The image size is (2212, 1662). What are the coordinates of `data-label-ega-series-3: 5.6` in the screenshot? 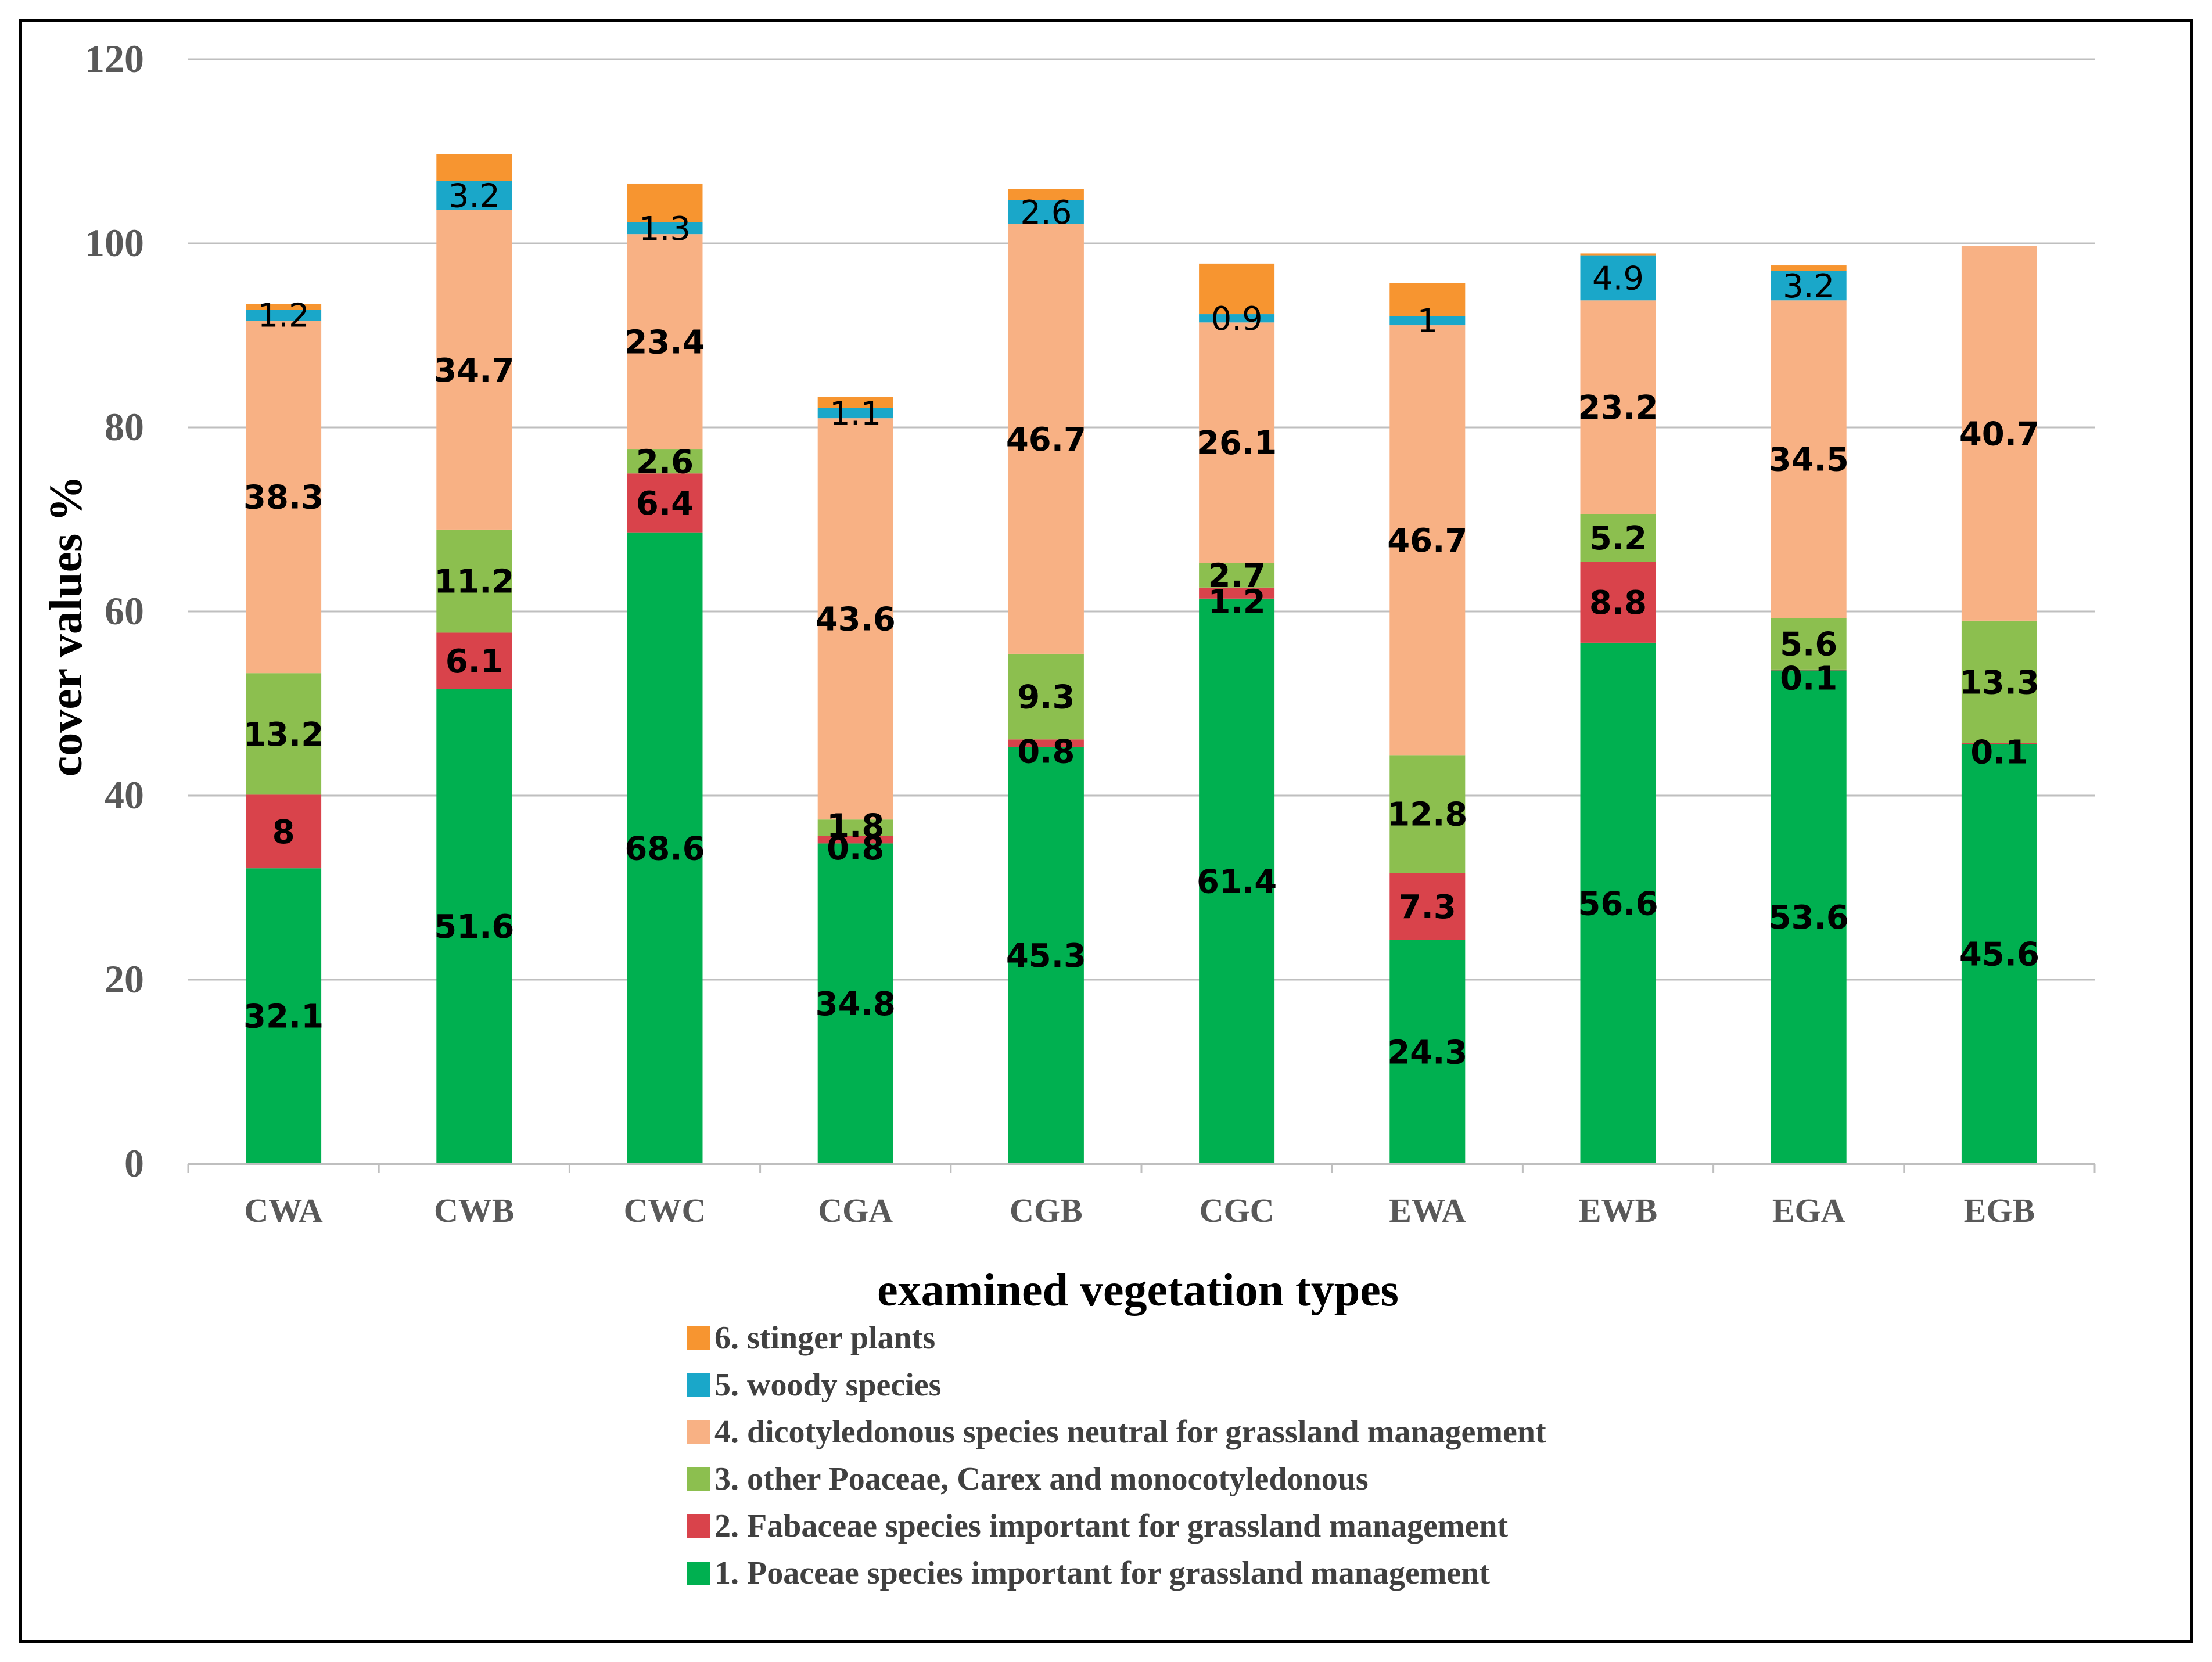 It's located at (1809, 644).